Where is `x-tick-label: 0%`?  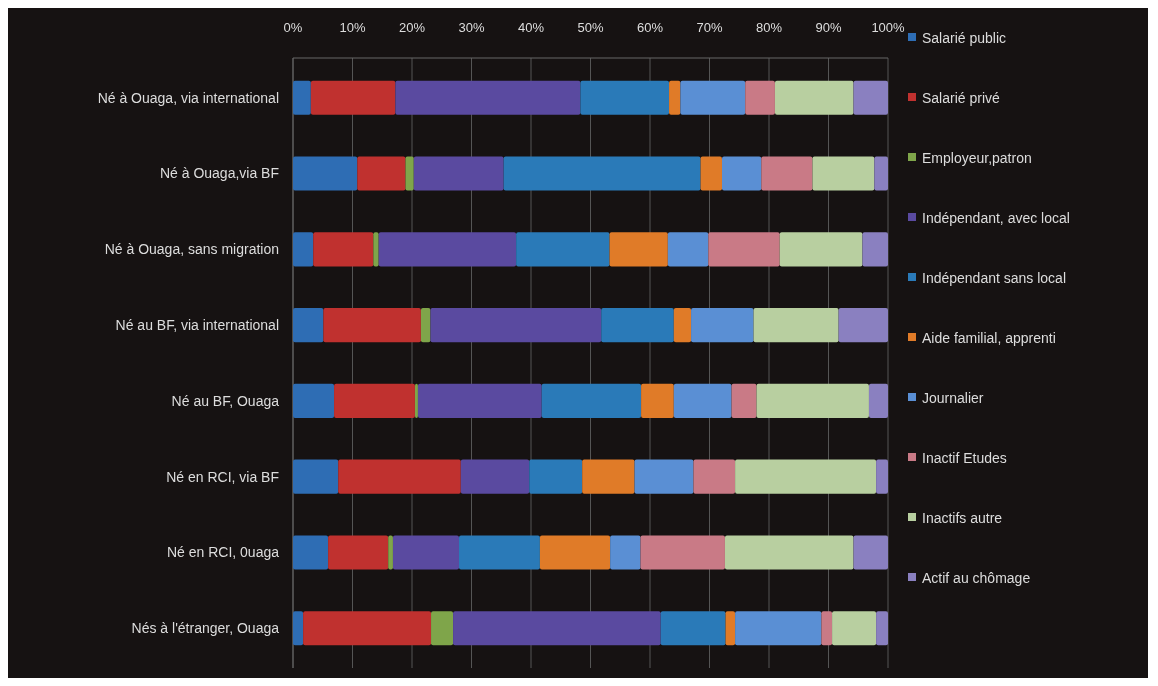 x-tick-label: 0% is located at coordinates (293, 27).